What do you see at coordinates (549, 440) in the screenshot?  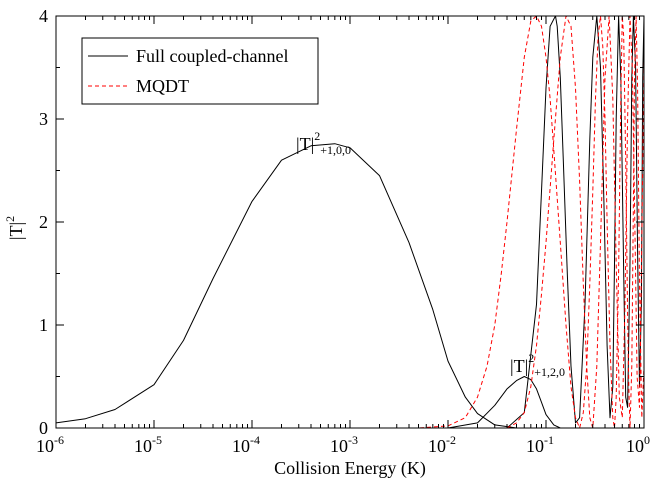 I see `x-tick-label-exp: -1` at bounding box center [549, 440].